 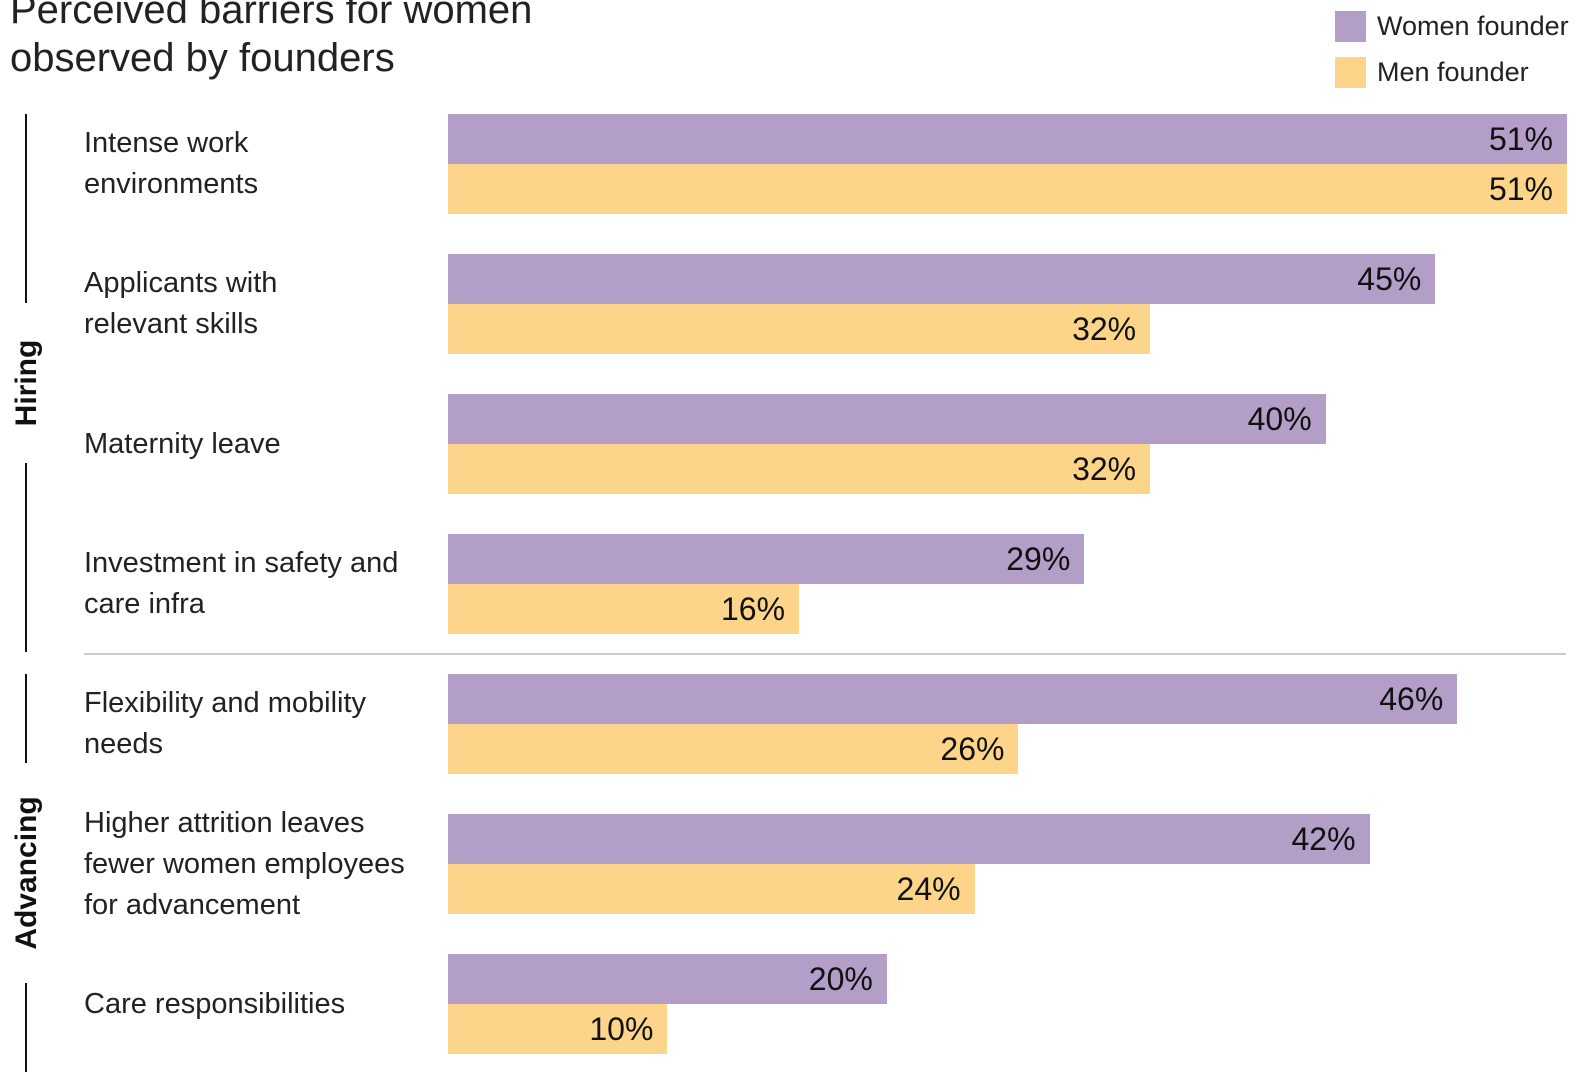 I want to click on value-label: 46%, so click(x=1411, y=699).